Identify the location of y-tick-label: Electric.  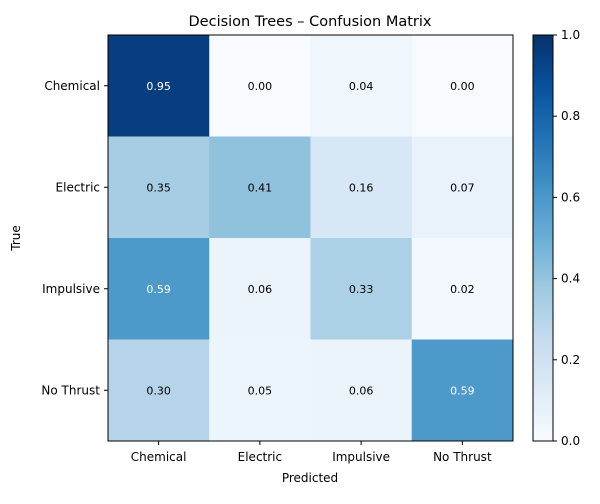
(78, 187).